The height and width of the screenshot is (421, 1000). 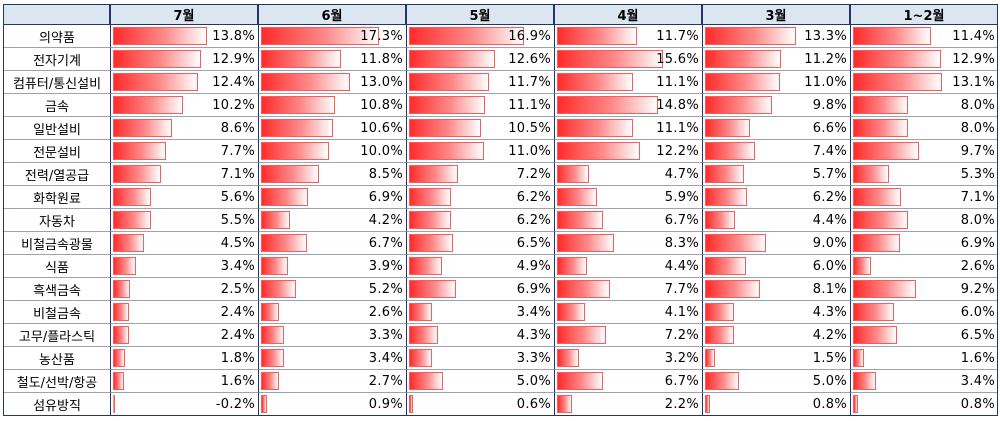 What do you see at coordinates (677, 59) in the screenshot?
I see `data-label: 15.6%` at bounding box center [677, 59].